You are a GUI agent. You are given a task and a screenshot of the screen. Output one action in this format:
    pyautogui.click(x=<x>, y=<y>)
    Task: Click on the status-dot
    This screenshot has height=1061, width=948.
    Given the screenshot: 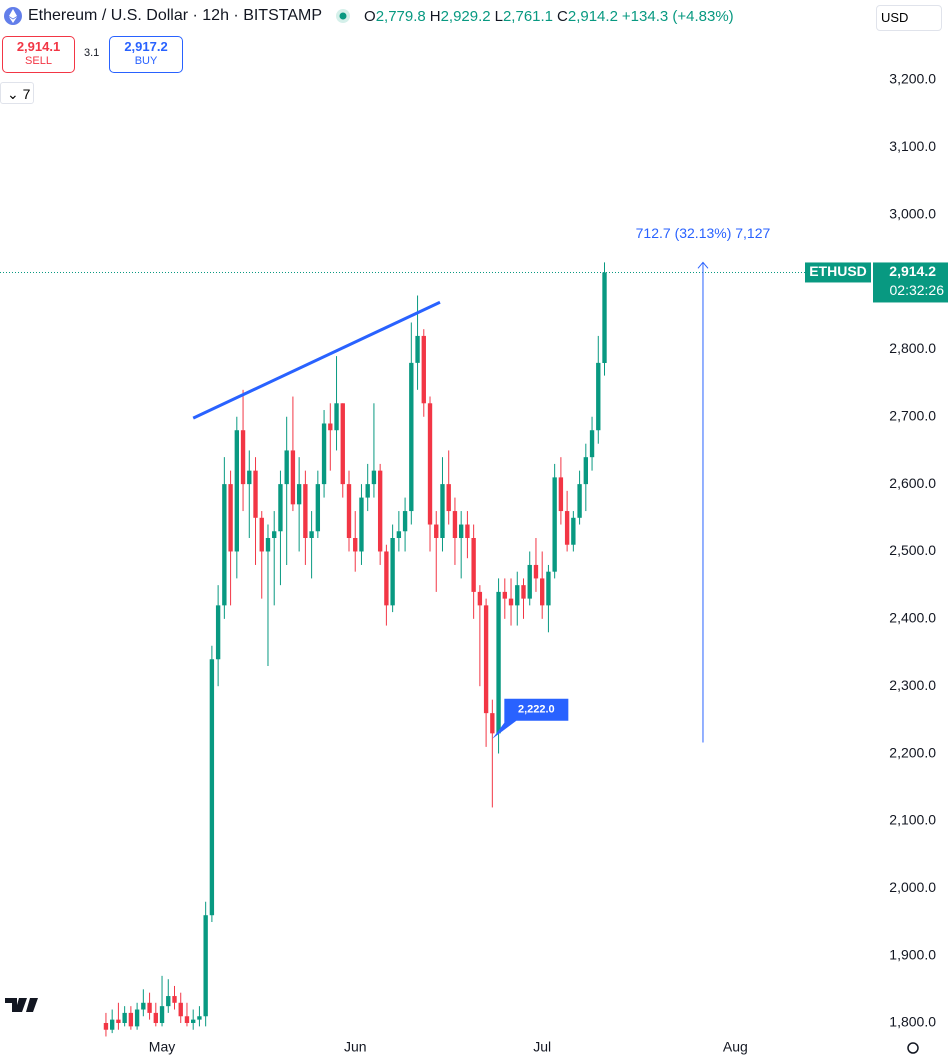 What is the action you would take?
    pyautogui.click(x=343, y=16)
    